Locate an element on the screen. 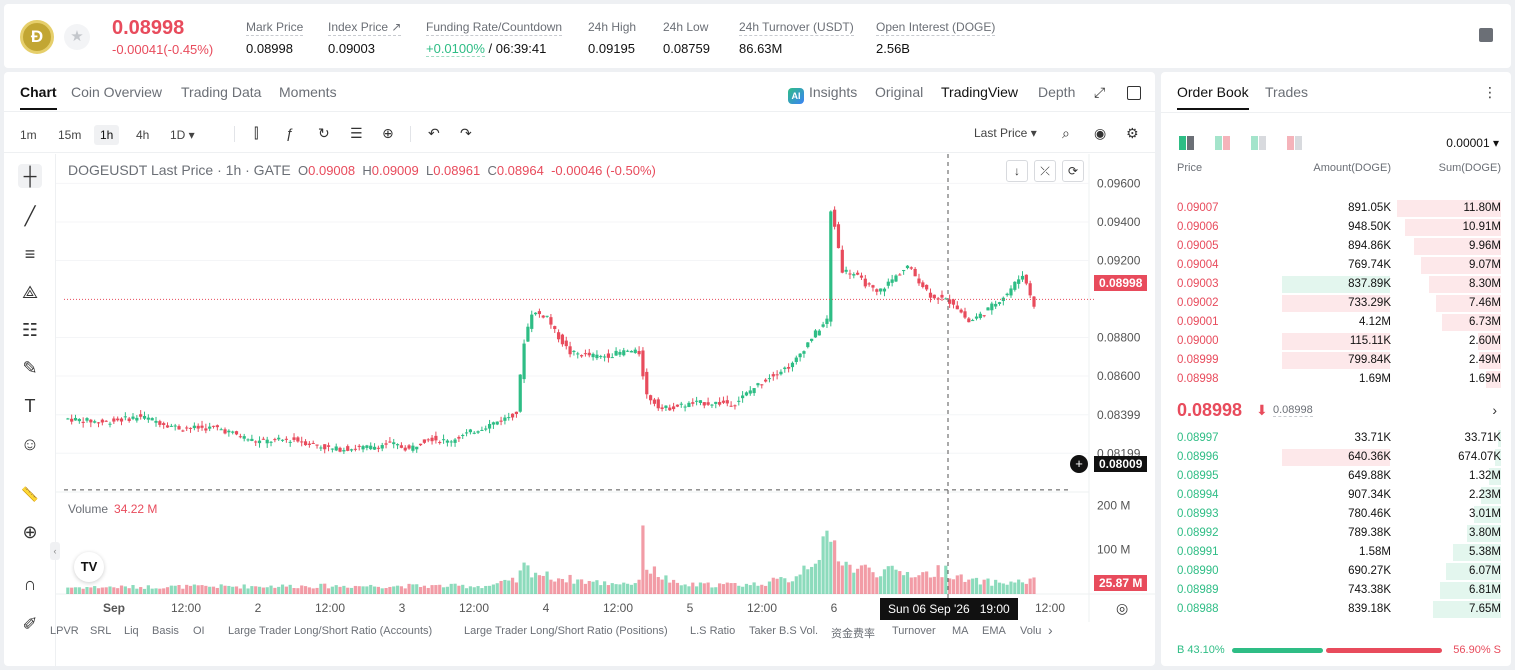  bid-row: 0.08996 640.36K 674.07K is located at coordinates (1336, 457).